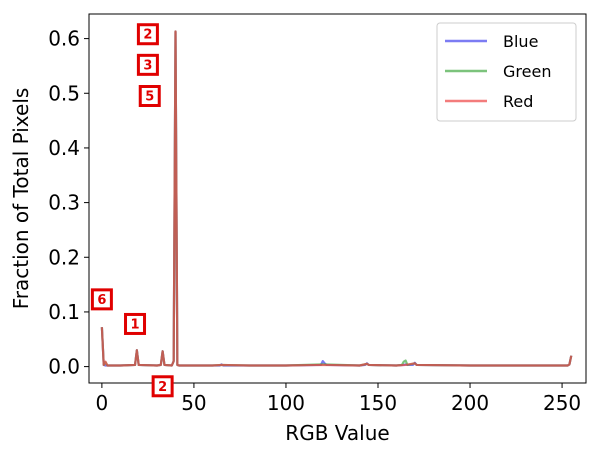  I want to click on legend: Blue Green Red, so click(506, 72).